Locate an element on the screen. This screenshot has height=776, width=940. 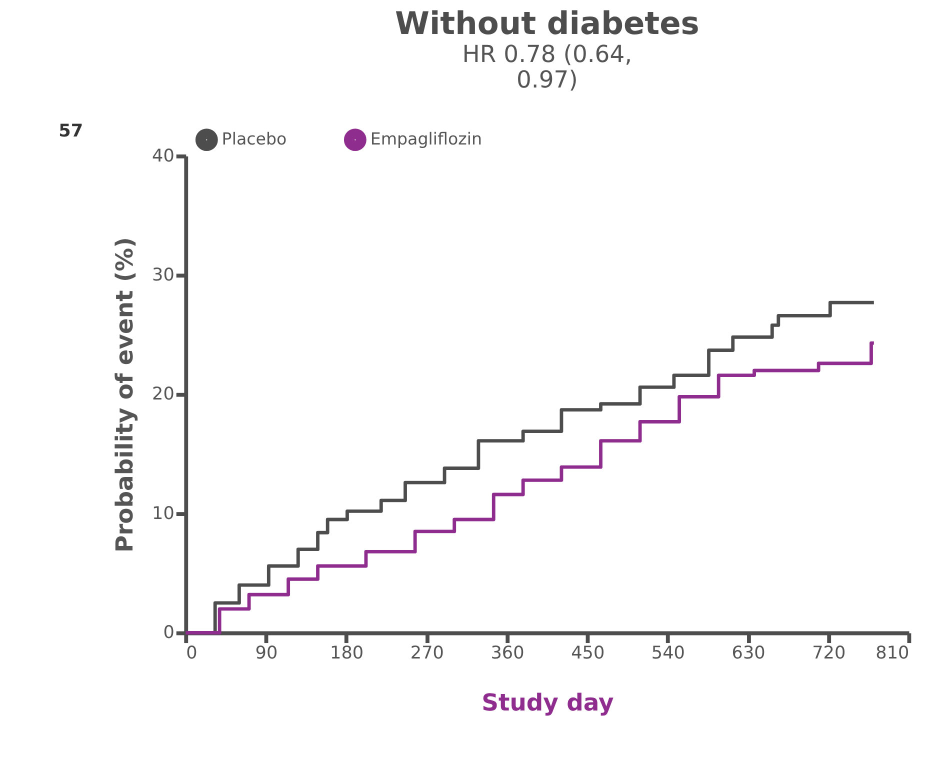
x-tick-label: 540 is located at coordinates (668, 654).